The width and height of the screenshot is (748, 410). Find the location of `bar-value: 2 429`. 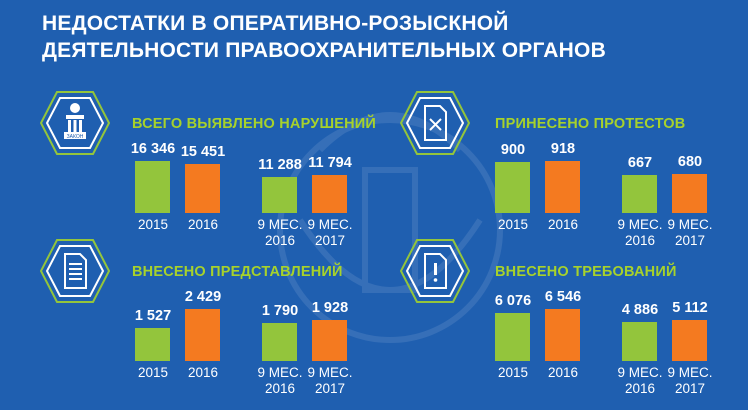

bar-value: 2 429 is located at coordinates (203, 297).